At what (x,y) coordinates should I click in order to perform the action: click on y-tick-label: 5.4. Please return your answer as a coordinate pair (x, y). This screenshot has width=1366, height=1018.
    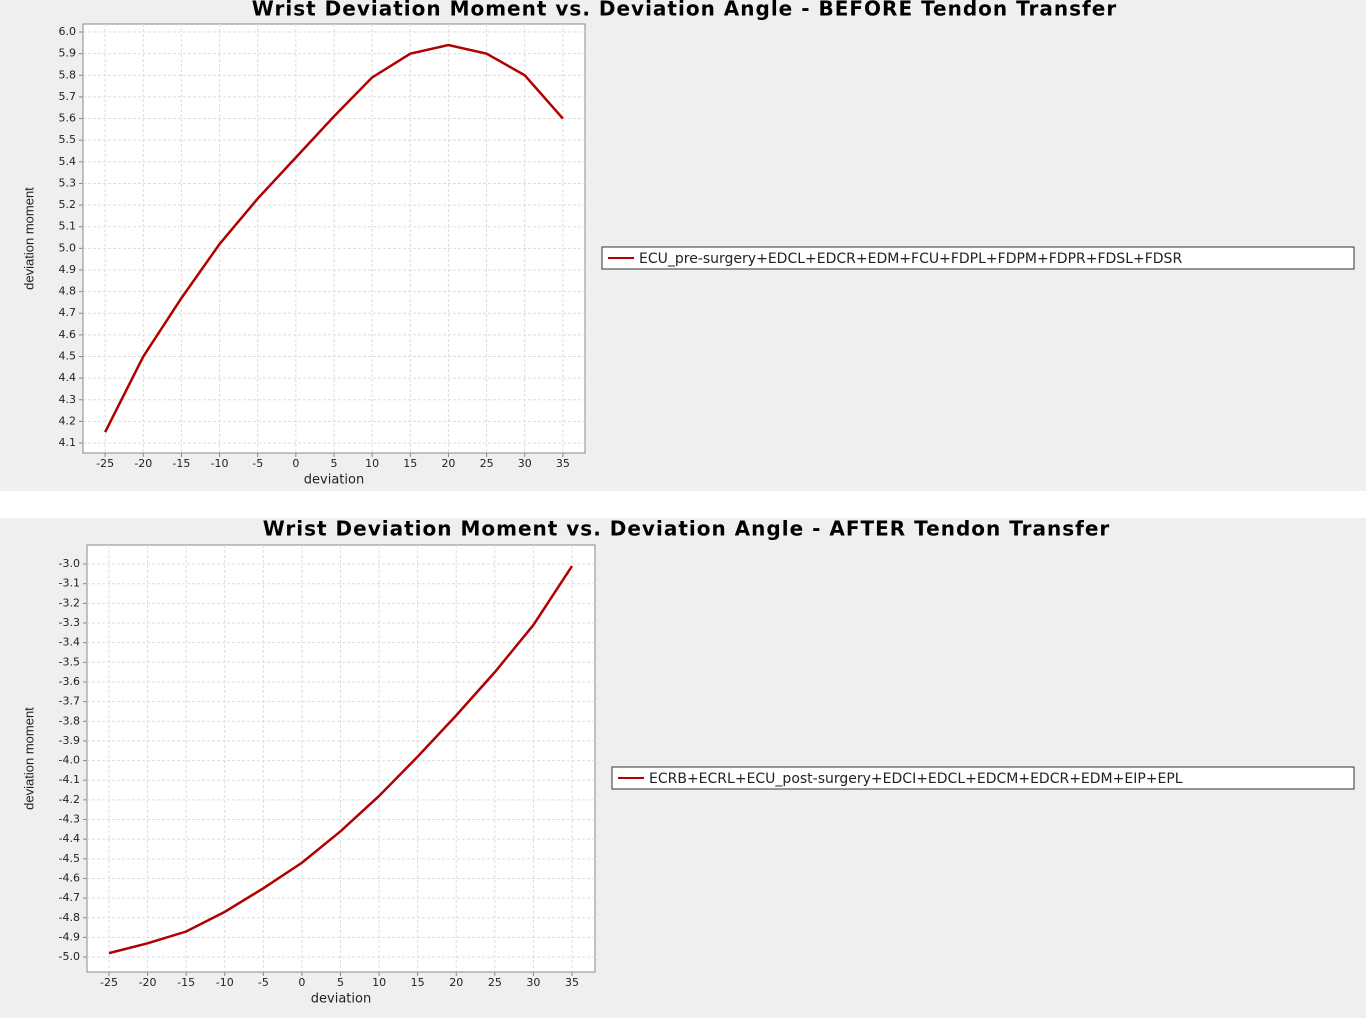
    Looking at the image, I should click on (68, 161).